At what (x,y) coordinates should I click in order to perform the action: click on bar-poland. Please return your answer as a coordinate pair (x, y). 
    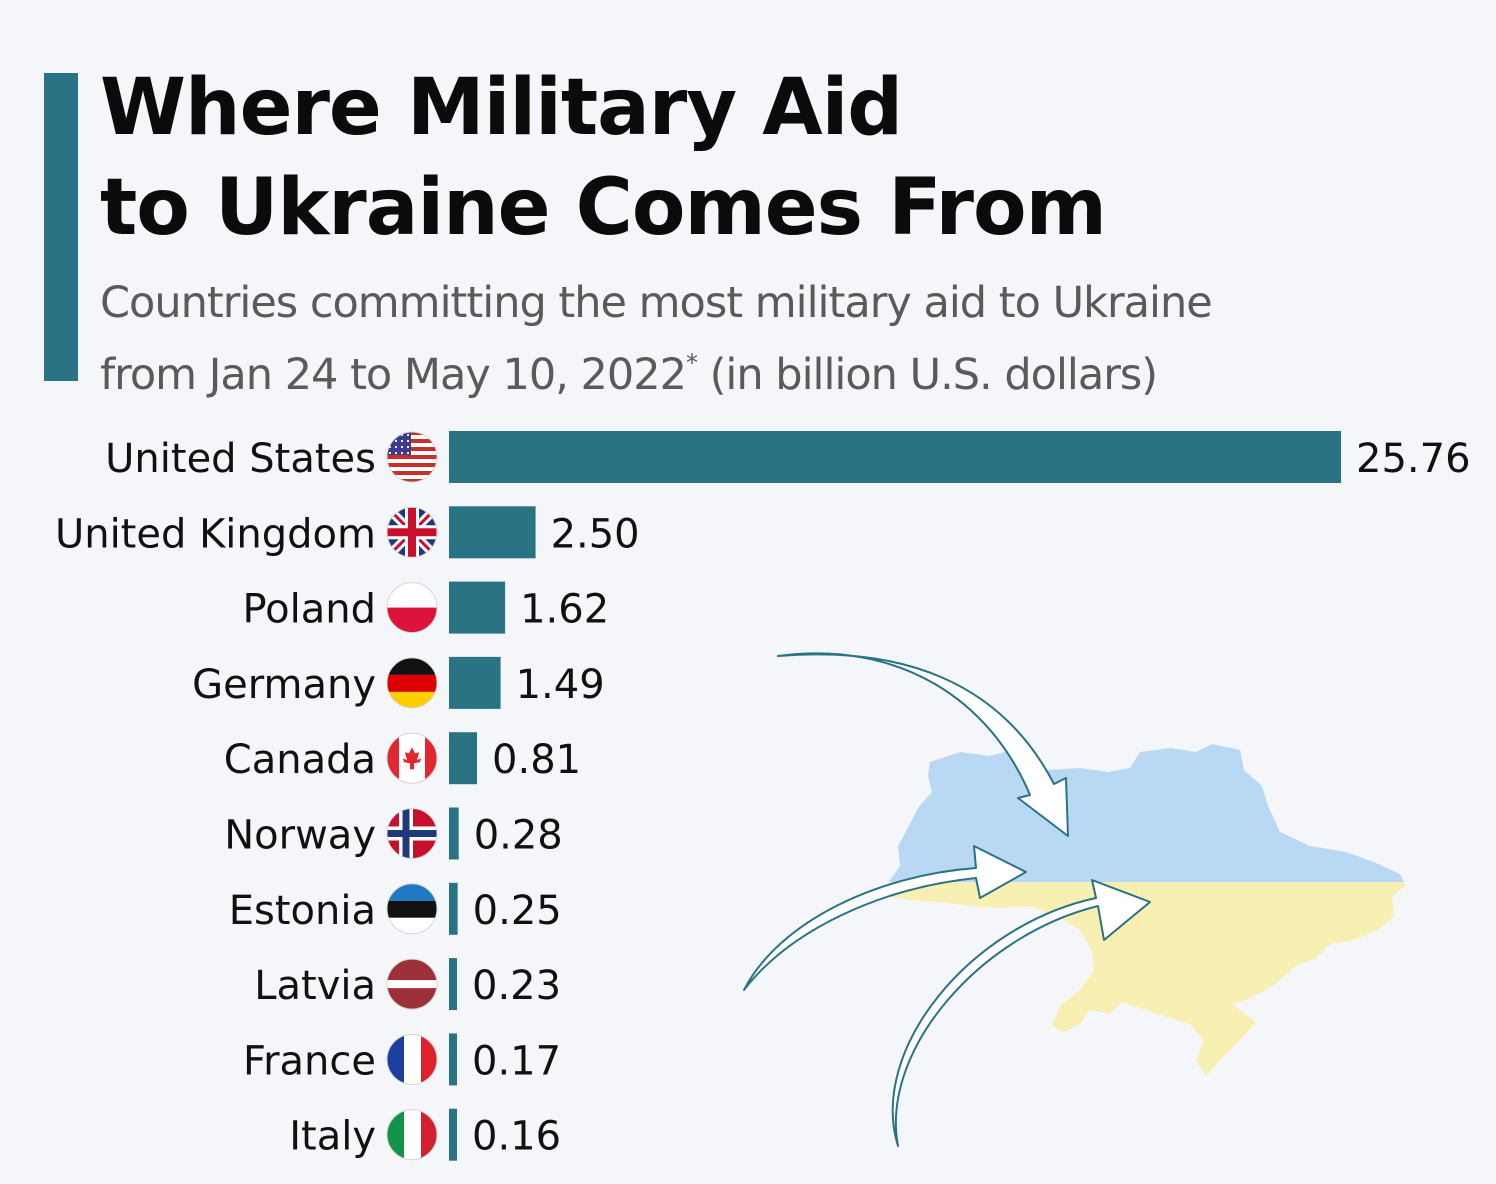
    Looking at the image, I should click on (477, 607).